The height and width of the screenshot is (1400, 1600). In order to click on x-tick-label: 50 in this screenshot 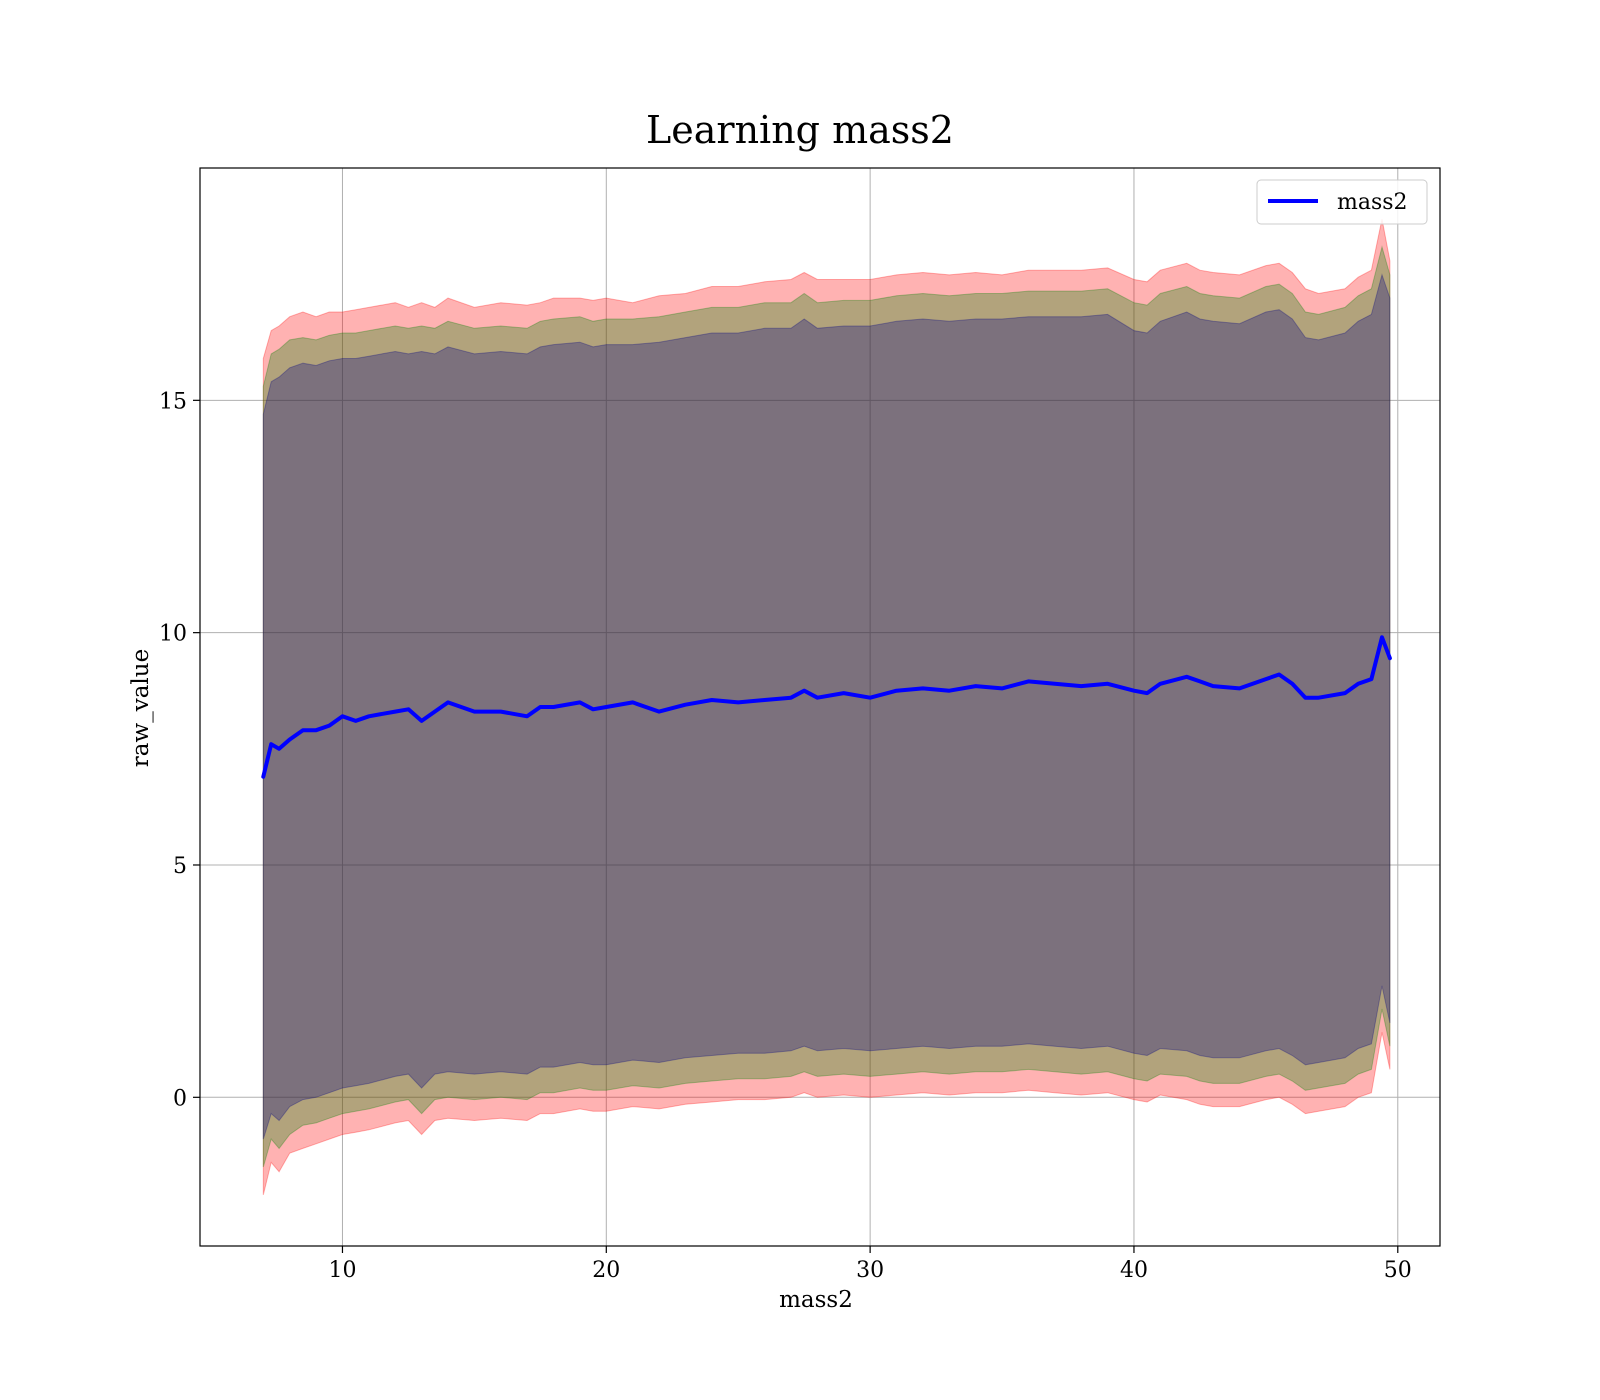, I will do `click(1398, 1270)`.